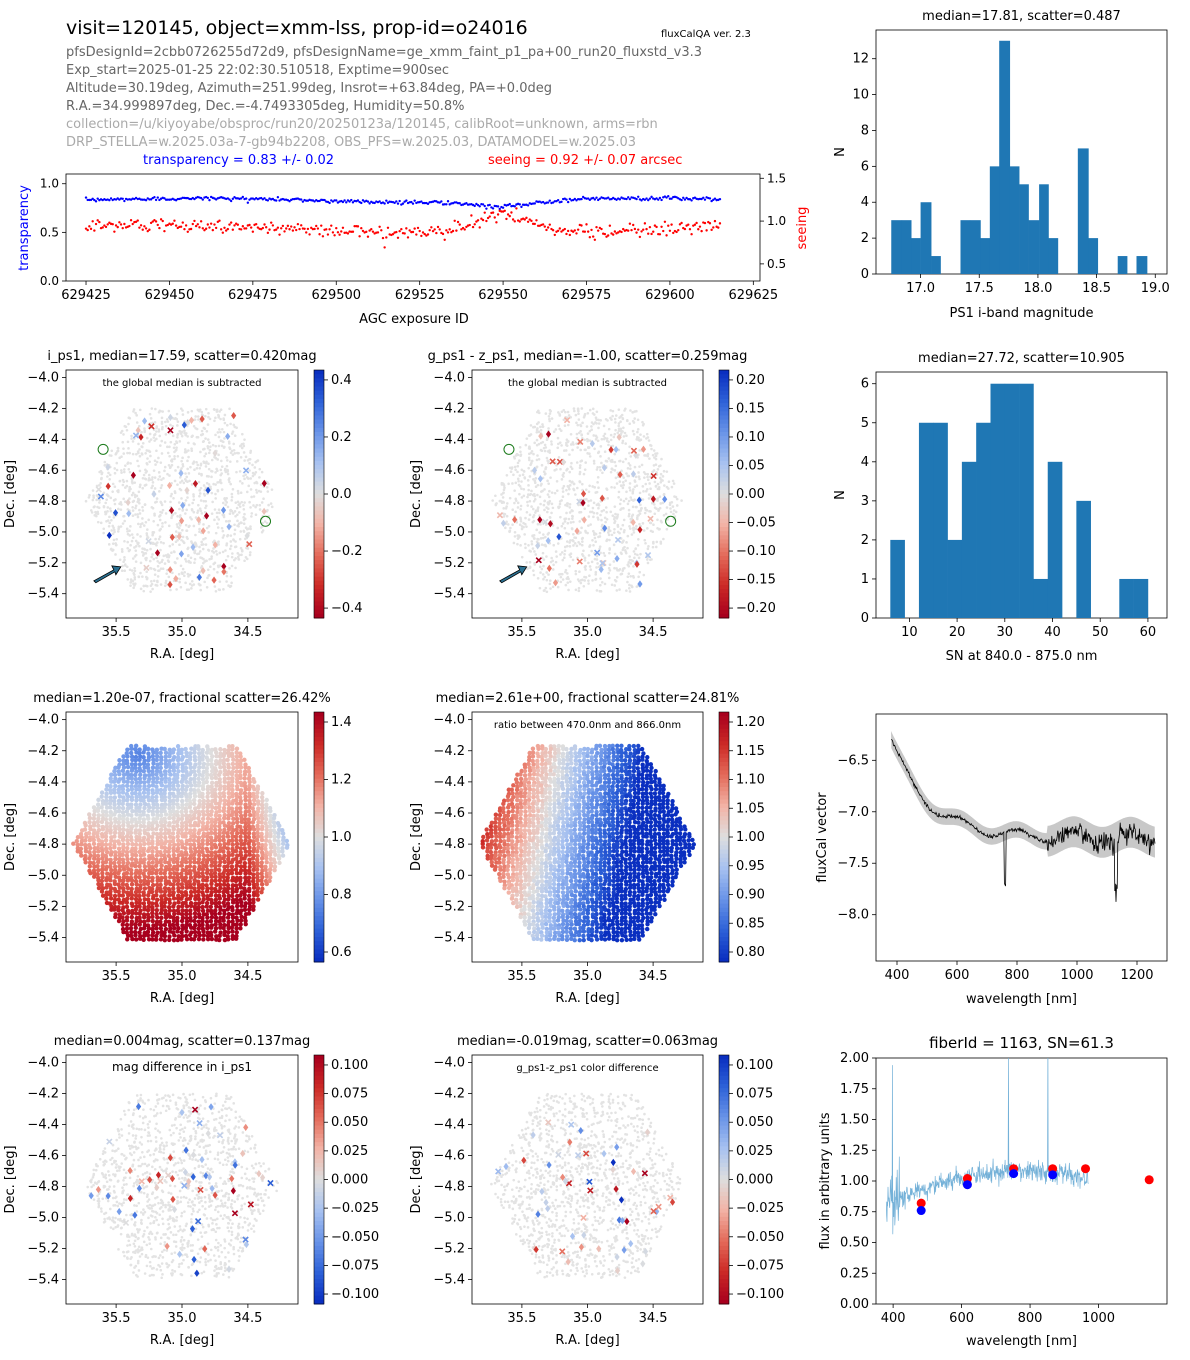 The width and height of the screenshot is (1190, 1360). Describe the element at coordinates (43, 378) in the screenshot. I see `map-i-ytick-label: −4.0` at that location.